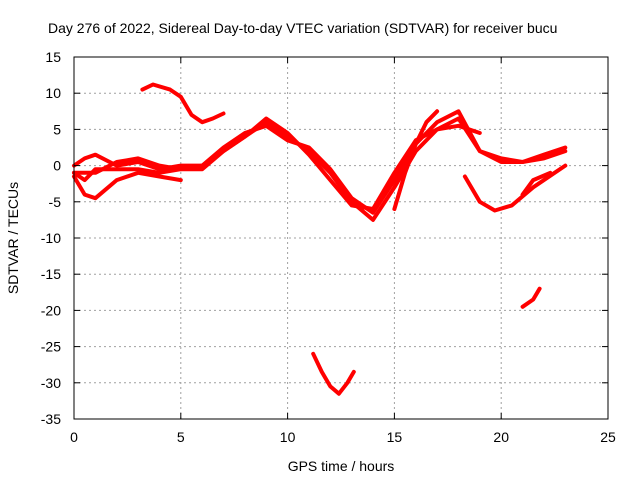  Describe the element at coordinates (51, 238) in the screenshot. I see `y-tick-label: -10` at that location.